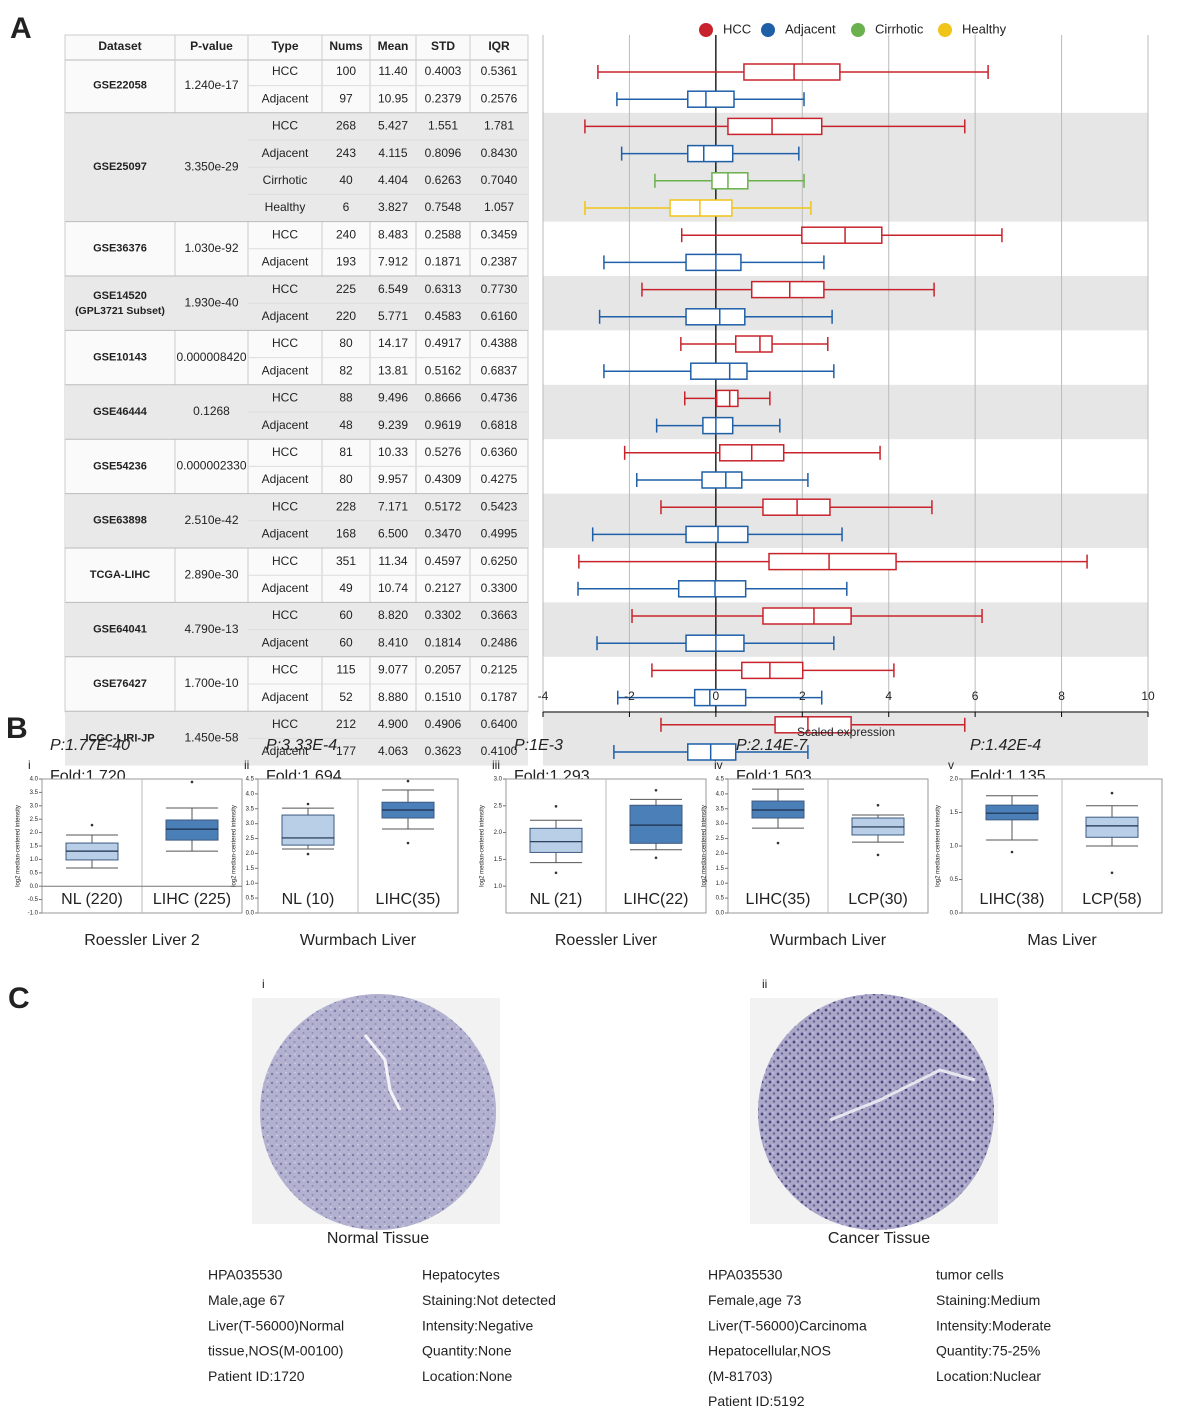 This screenshot has width=1200, height=1421. Describe the element at coordinates (346, 724) in the screenshot. I see `table-cell: 212` at that location.